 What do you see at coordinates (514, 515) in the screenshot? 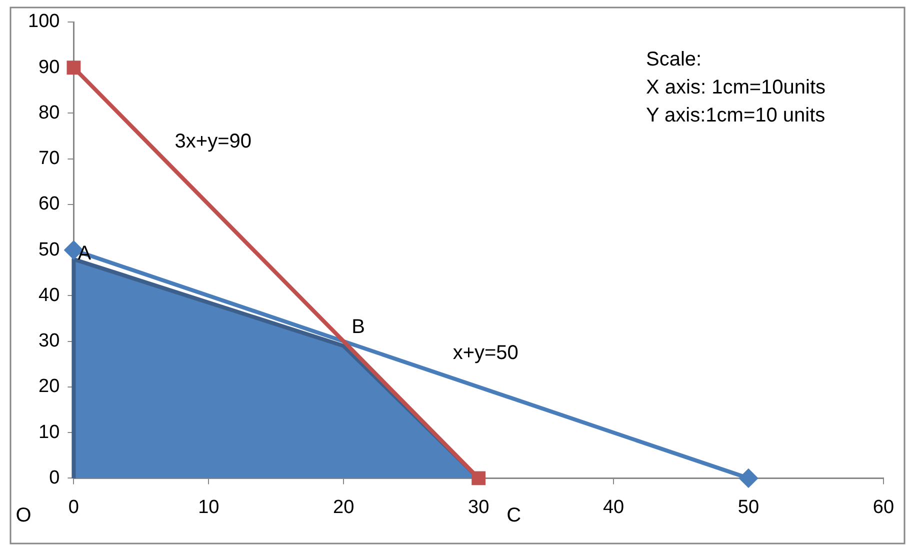
I see `annotation: C` at bounding box center [514, 515].